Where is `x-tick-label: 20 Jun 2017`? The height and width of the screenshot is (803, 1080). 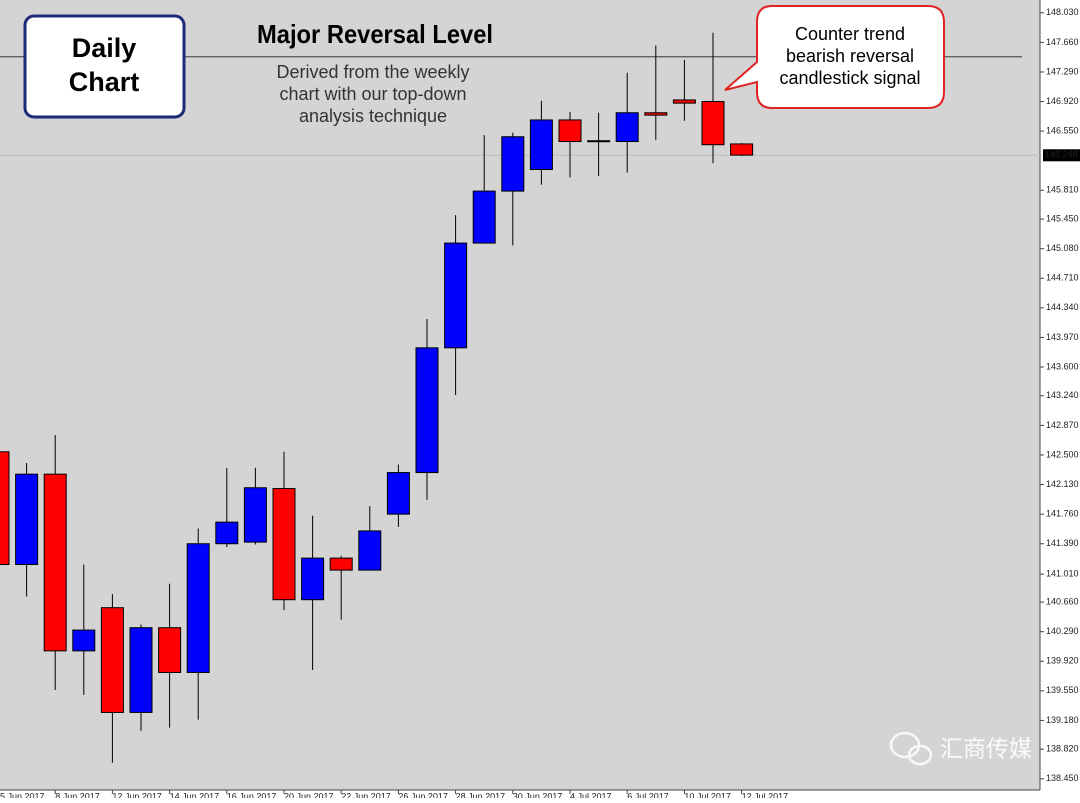 x-tick-label: 20 Jun 2017 is located at coordinates (309, 794).